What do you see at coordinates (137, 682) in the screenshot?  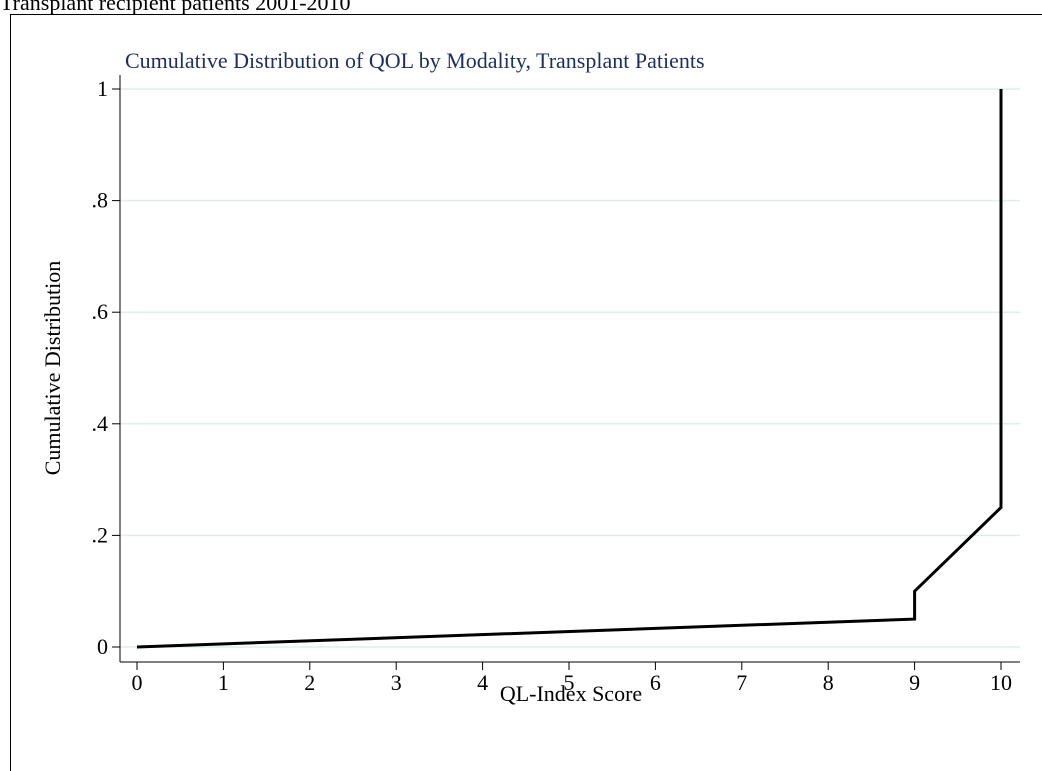 I see `x-tick-label: 0` at bounding box center [137, 682].